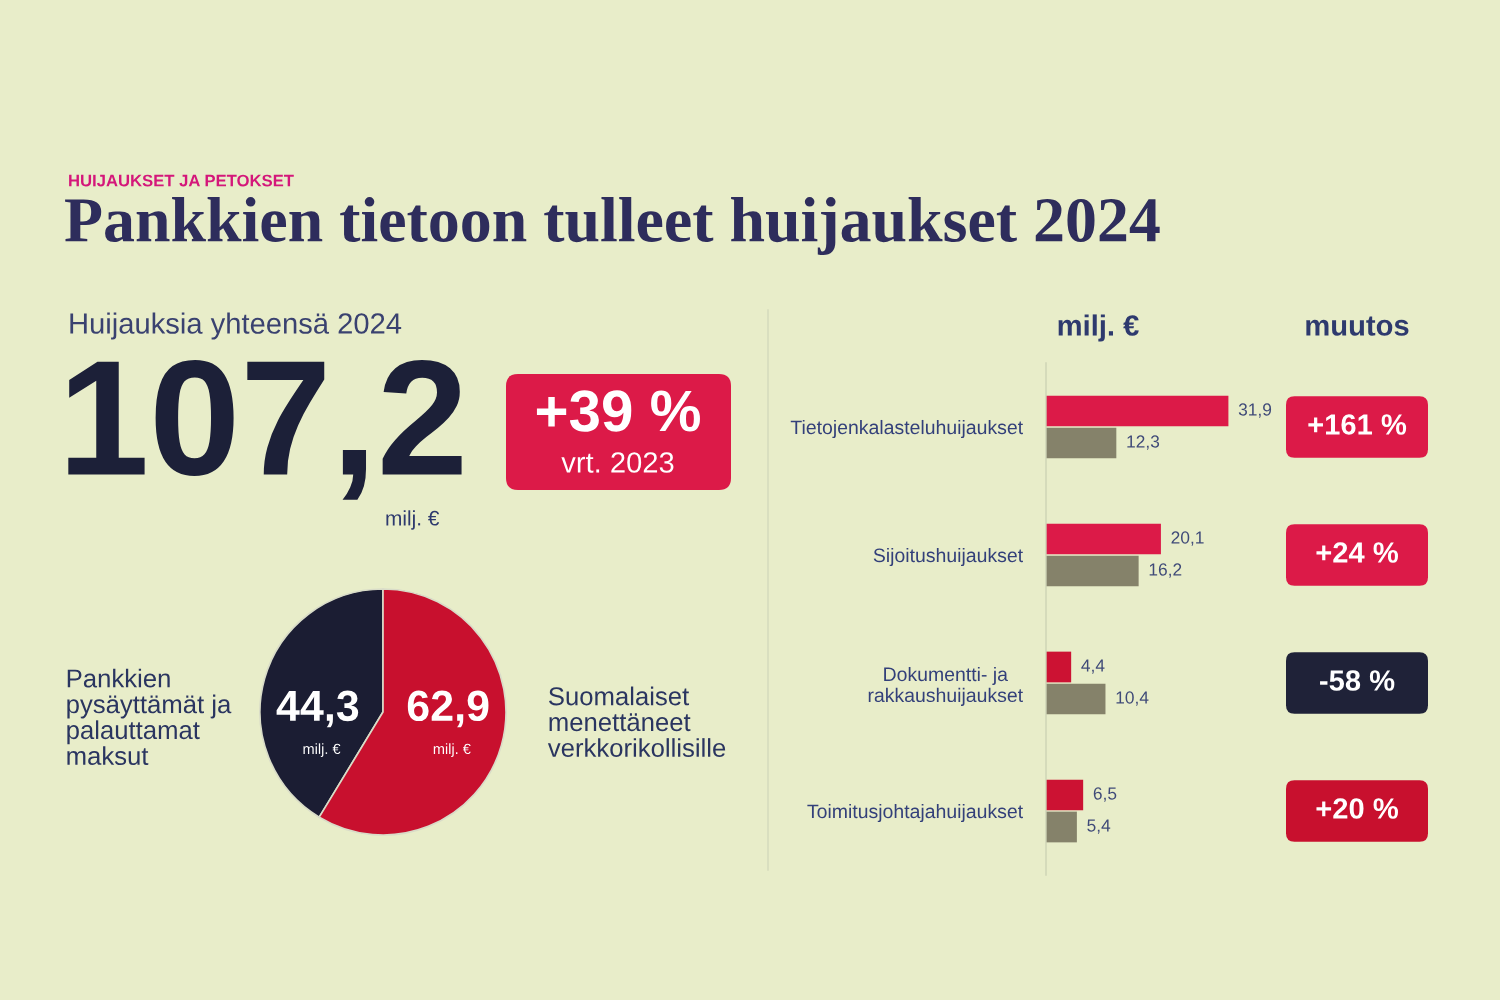 The image size is (1500, 1000). Describe the element at coordinates (413, 520) in the screenshot. I see `text: milj. €` at that location.